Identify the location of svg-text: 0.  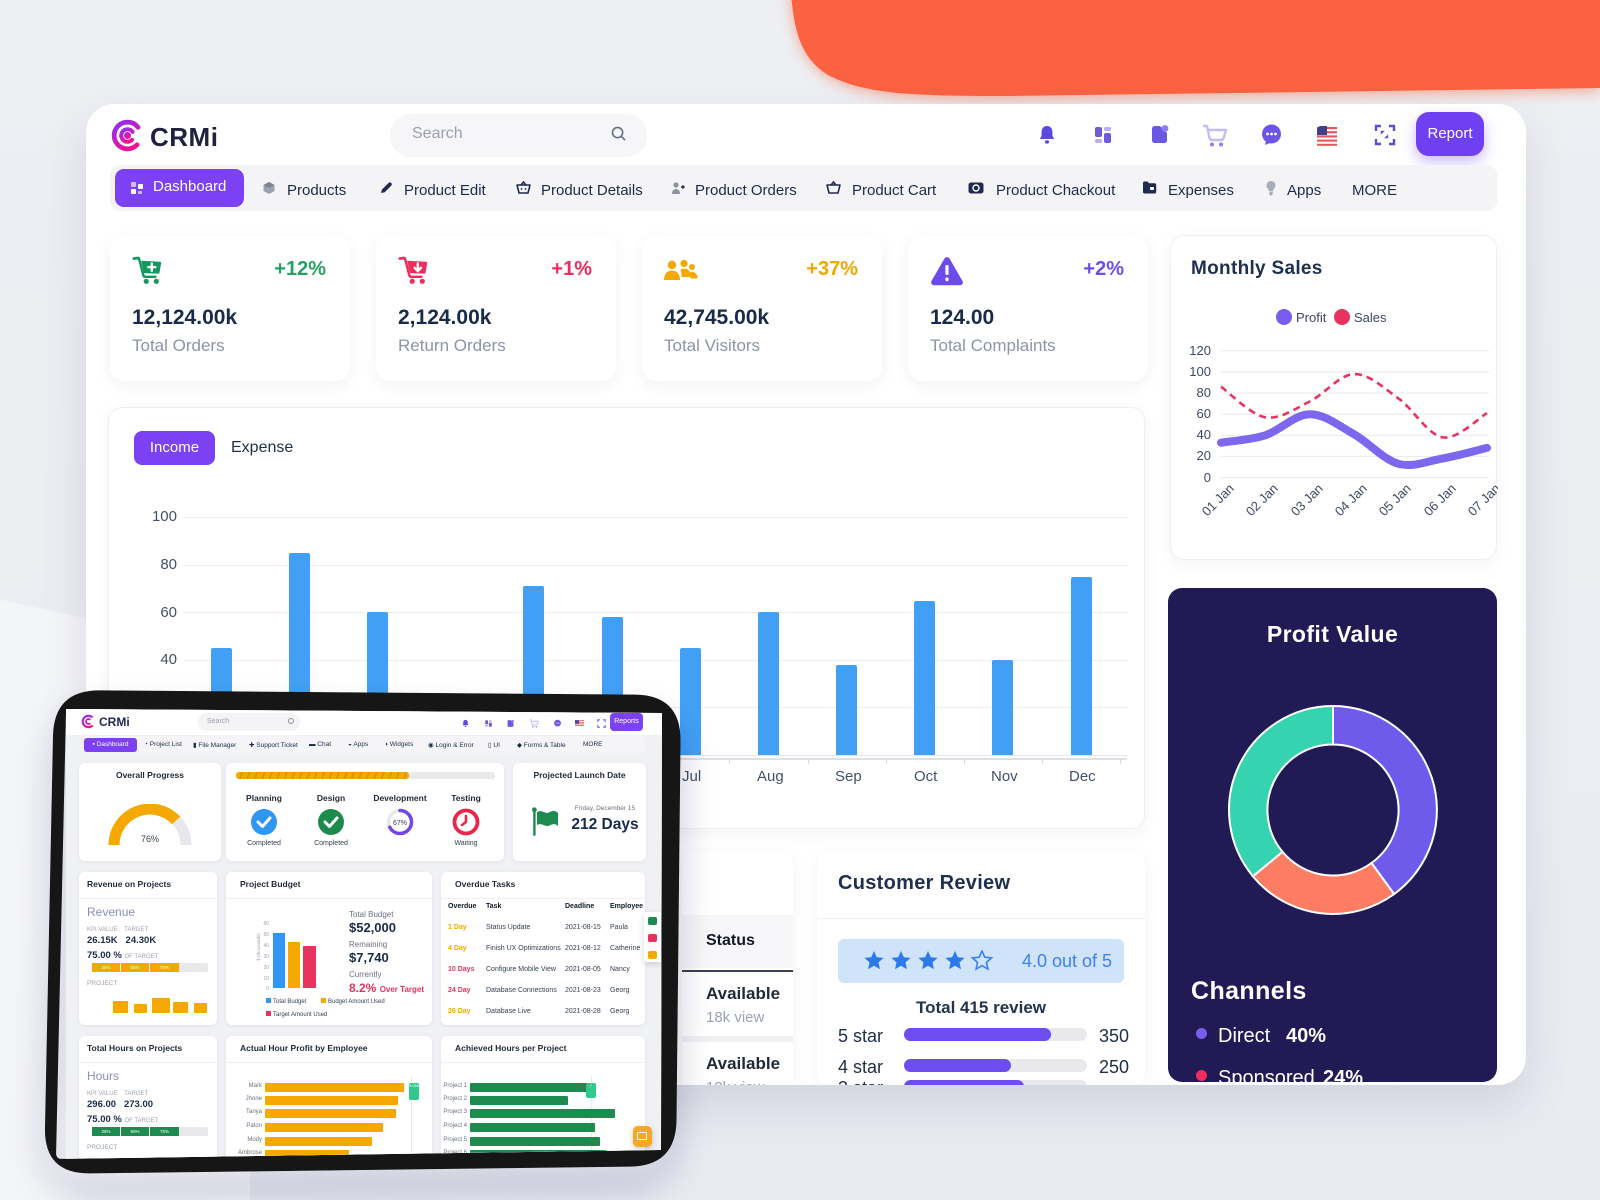
(1207, 477).